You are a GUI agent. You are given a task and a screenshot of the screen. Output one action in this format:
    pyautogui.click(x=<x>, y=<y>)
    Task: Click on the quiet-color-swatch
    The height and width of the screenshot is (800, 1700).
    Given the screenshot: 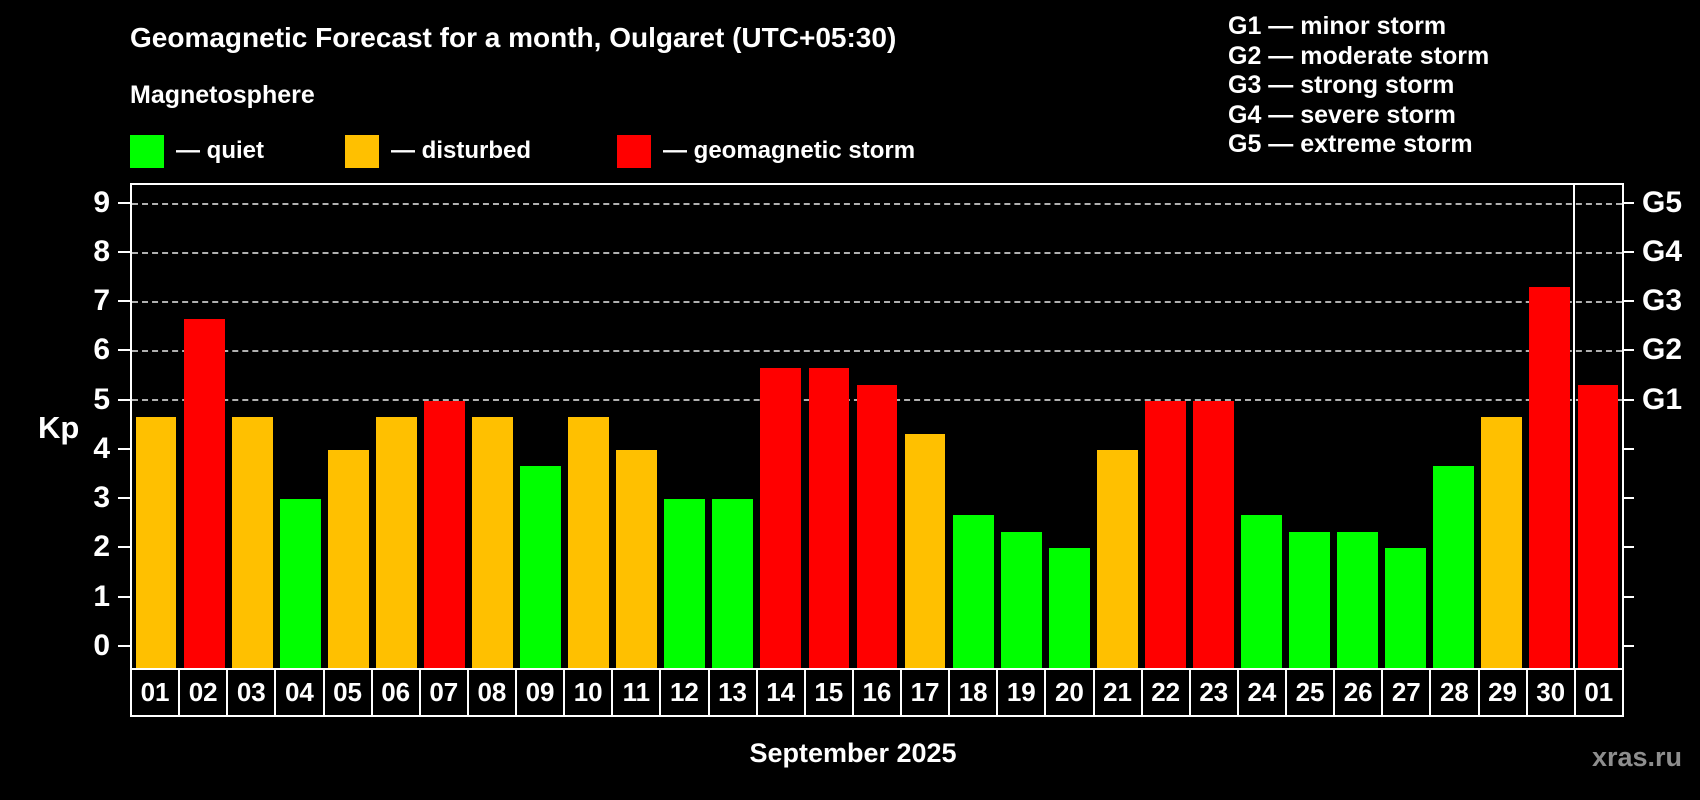 What is the action you would take?
    pyautogui.click(x=147, y=151)
    